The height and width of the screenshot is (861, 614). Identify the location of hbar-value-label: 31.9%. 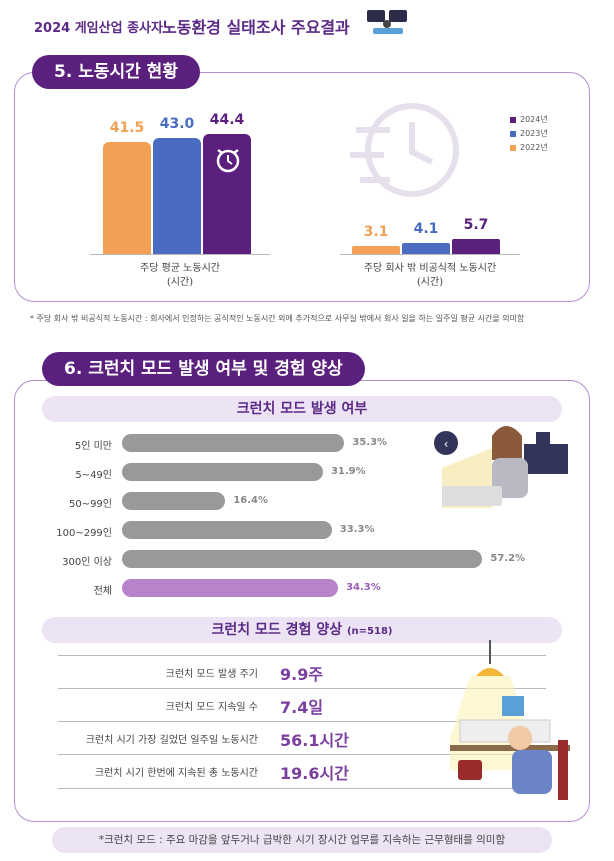
(348, 471).